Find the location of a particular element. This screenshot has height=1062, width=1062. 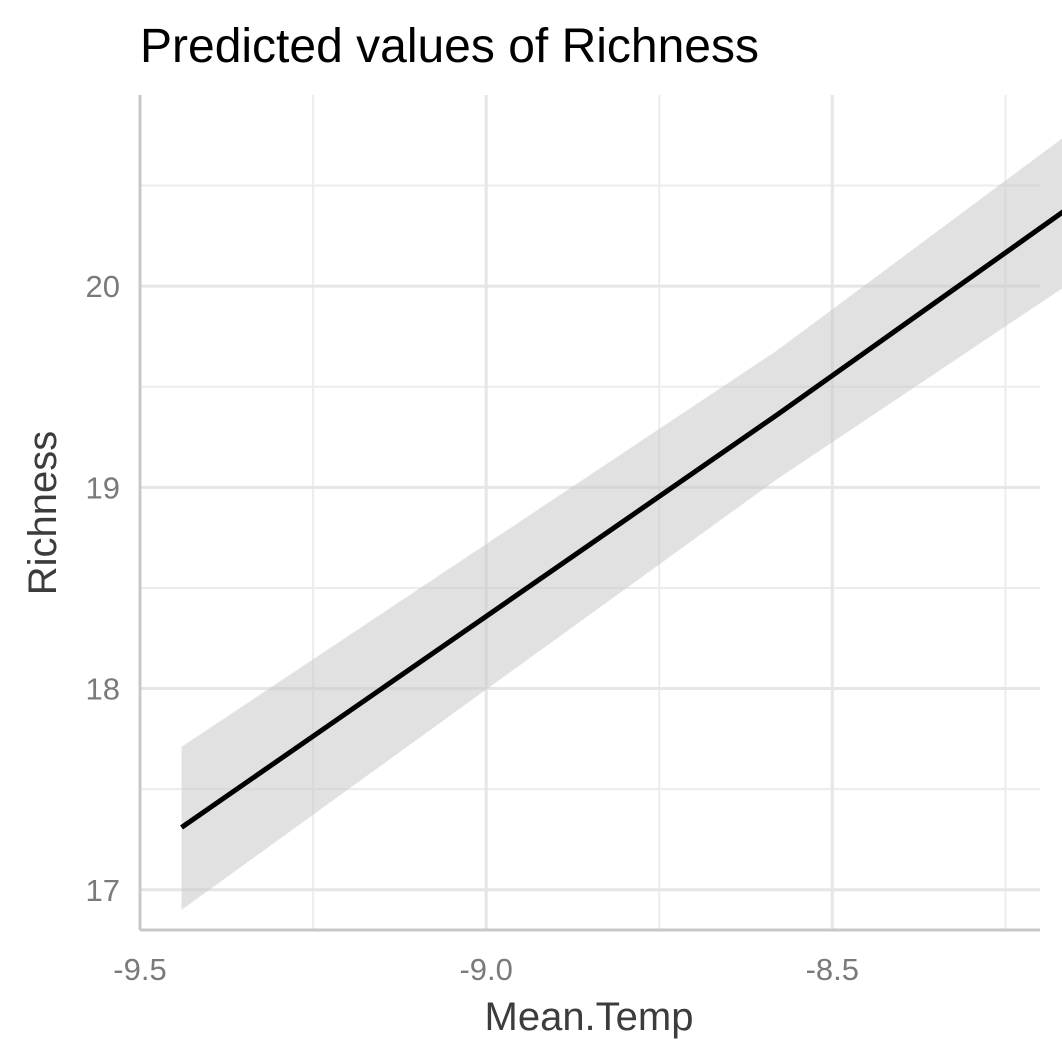

x-tick-label: -9.0 is located at coordinates (485, 969).